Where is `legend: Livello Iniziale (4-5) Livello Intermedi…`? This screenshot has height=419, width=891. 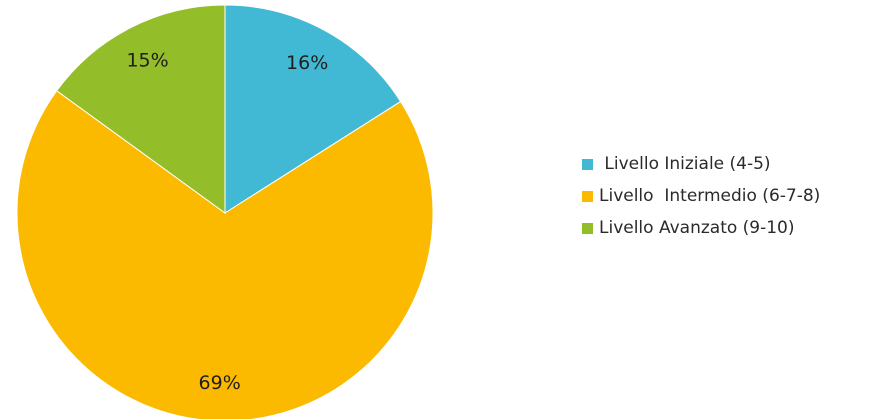
legend: Livello Iniziale (4-5) Livello Intermedi… is located at coordinates (701, 200).